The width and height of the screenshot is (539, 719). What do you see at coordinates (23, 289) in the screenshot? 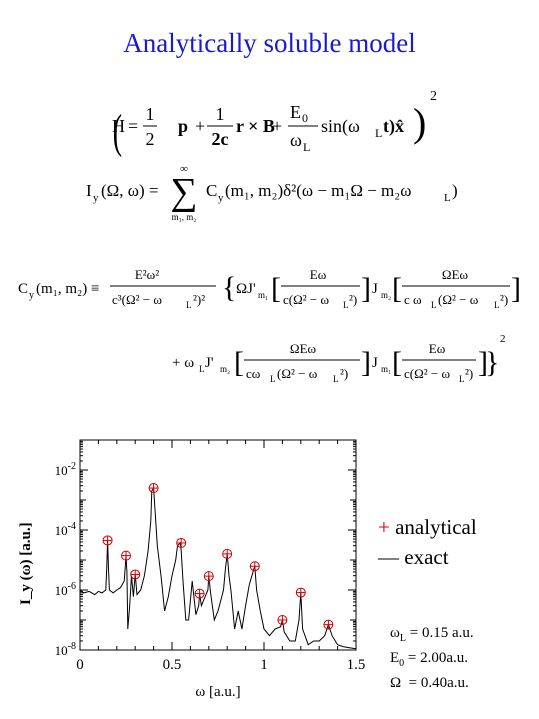
I see `svg-text: C` at bounding box center [23, 289].